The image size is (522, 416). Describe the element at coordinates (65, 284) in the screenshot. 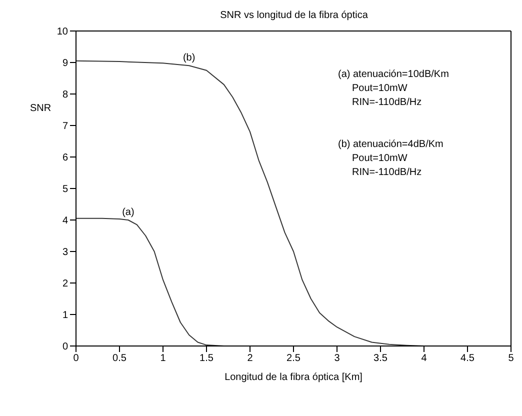

I see `y-tick-label: 2` at that location.